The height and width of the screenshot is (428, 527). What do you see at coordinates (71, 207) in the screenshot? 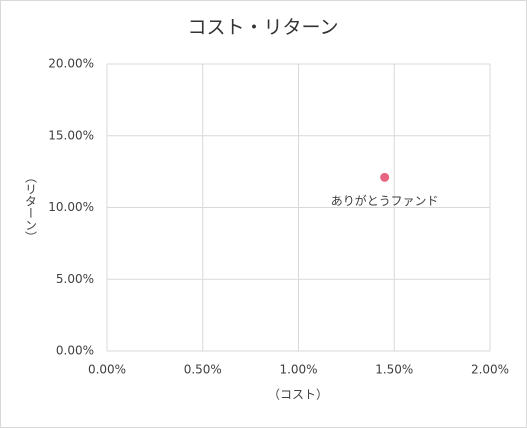
I see `y-tick-label: 10.00%` at bounding box center [71, 207].